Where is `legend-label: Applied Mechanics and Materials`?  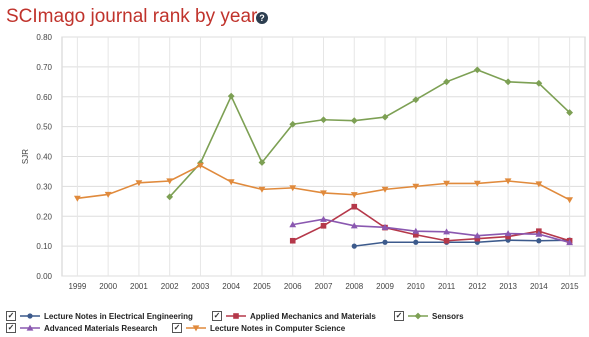 legend-label: Applied Mechanics and Materials is located at coordinates (313, 316).